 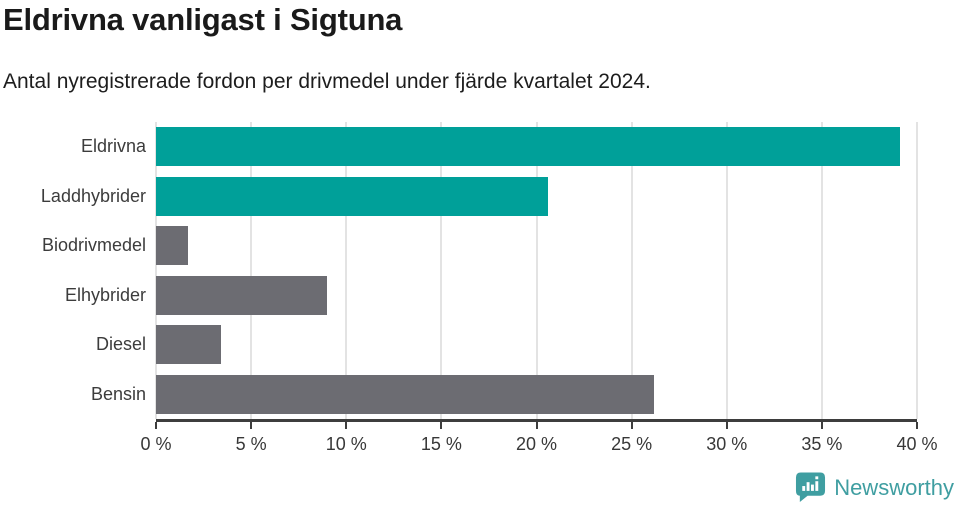 I want to click on newsworthy-logo: Newsworthy, so click(x=874, y=487).